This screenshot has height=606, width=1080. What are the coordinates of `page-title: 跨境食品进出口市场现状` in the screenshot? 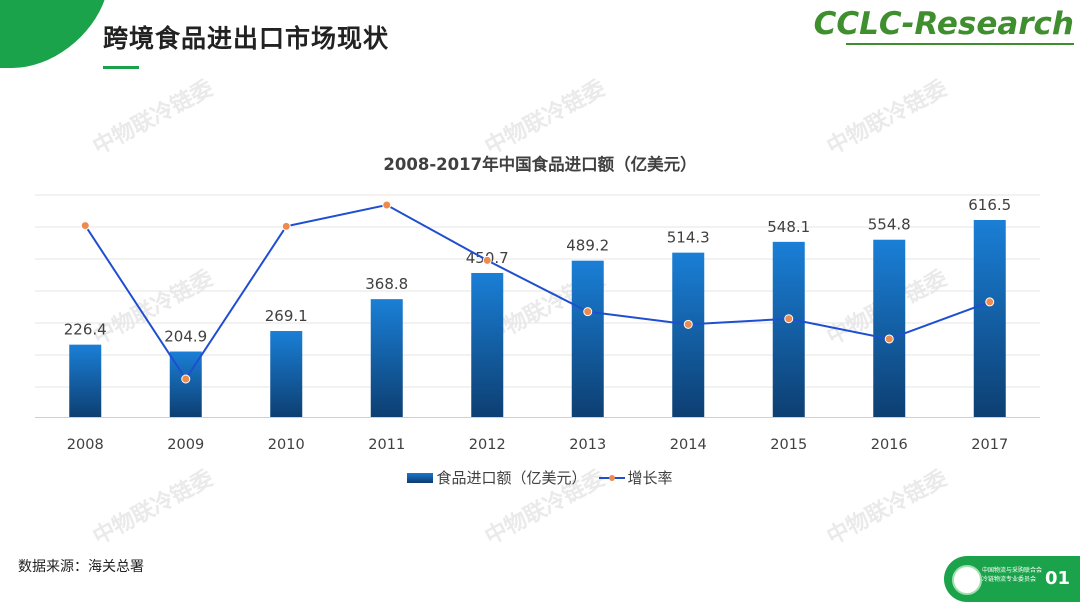 It's located at (246, 38).